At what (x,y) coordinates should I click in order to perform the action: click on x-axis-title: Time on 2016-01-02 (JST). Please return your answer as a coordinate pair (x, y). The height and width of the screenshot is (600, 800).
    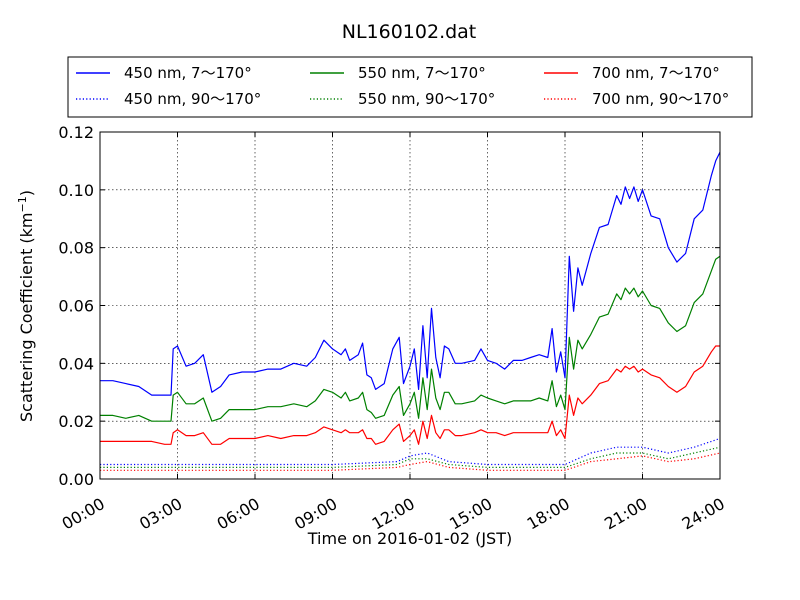
    Looking at the image, I should click on (409, 538).